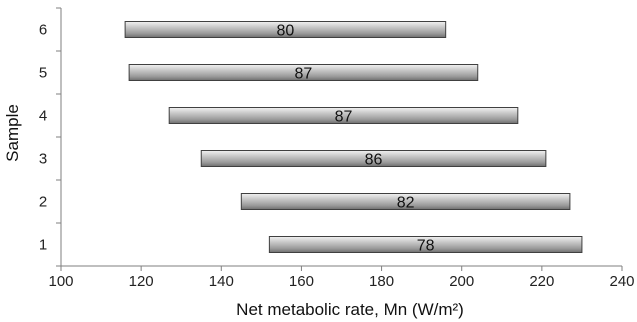 The height and width of the screenshot is (322, 637). I want to click on bar-data-label: 80, so click(286, 31).